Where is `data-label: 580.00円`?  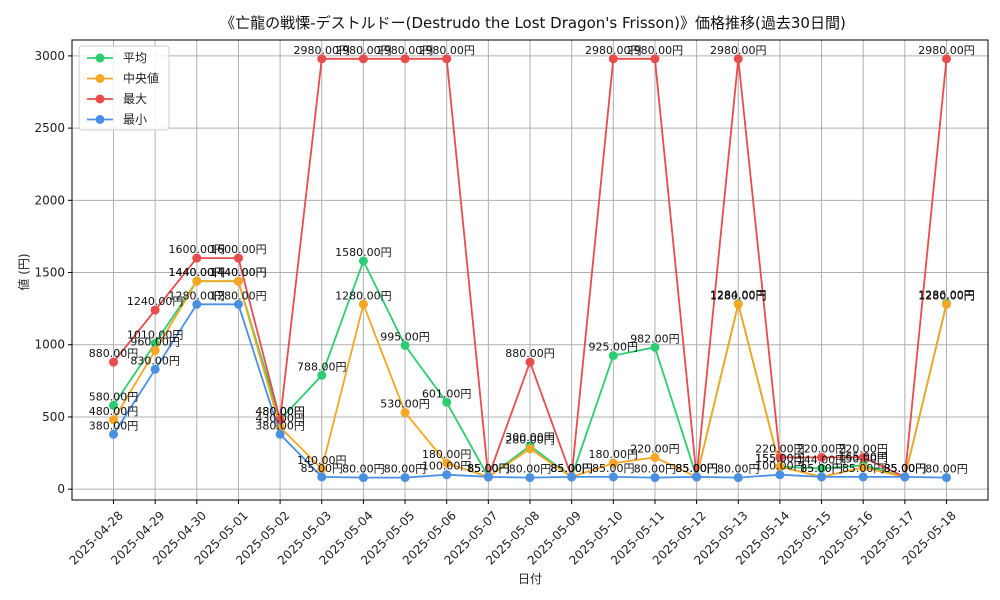
data-label: 580.00円 is located at coordinates (114, 396).